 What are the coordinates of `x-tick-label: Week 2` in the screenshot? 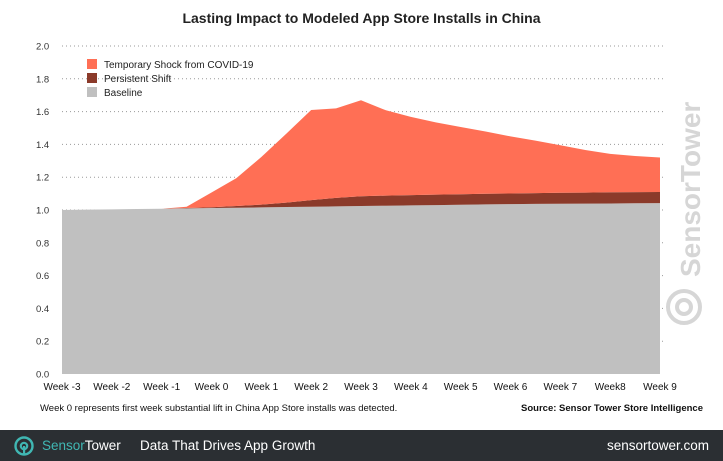 It's located at (311, 387).